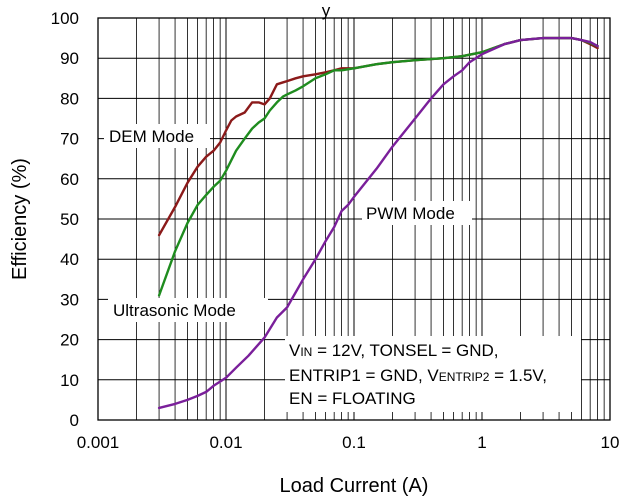 The width and height of the screenshot is (626, 500). What do you see at coordinates (69, 98) in the screenshot?
I see `y-tick-label: 80` at bounding box center [69, 98].